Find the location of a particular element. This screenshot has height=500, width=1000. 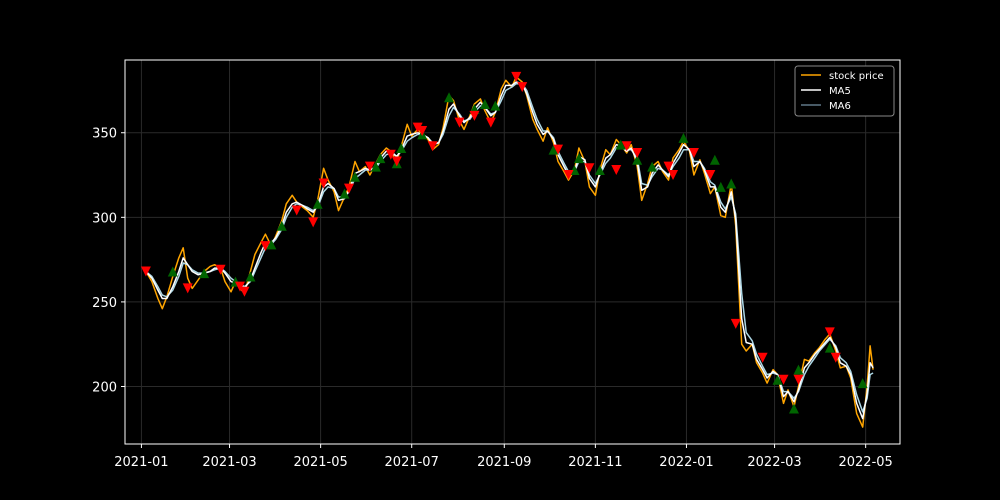

legend: stock price MA5 MA6 is located at coordinates (844, 91).